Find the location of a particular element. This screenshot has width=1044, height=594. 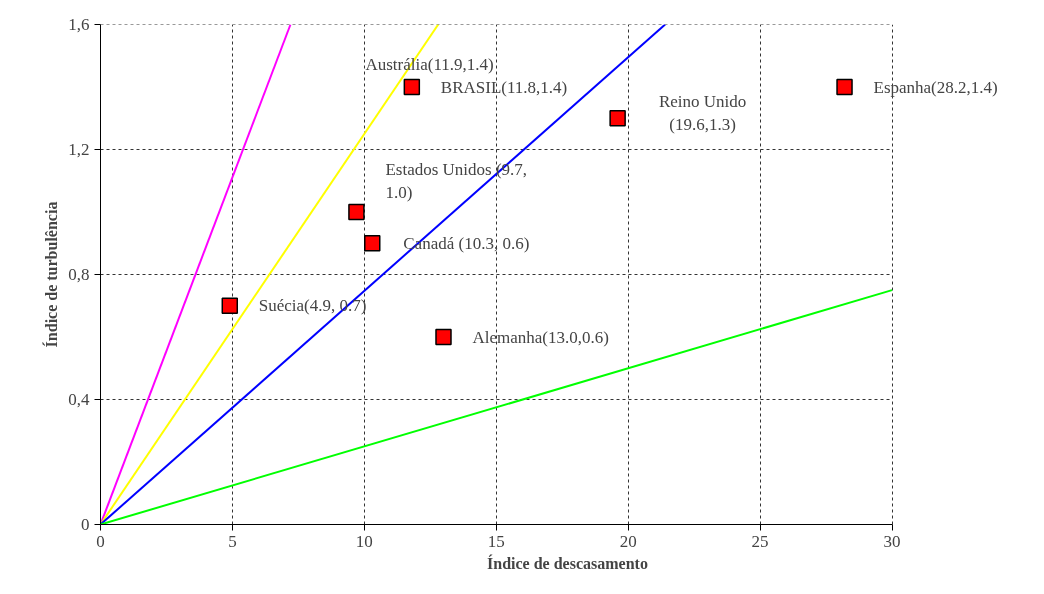

y-tick-label: 0,4 is located at coordinates (79, 399).